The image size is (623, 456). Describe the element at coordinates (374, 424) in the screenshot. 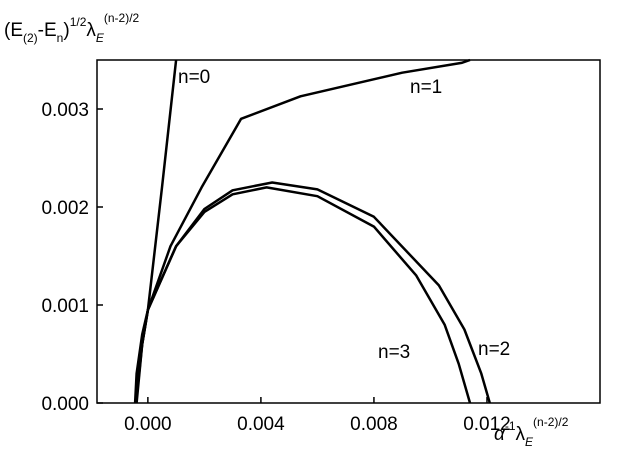

I see `x-tick-label: 0.008` at that location.